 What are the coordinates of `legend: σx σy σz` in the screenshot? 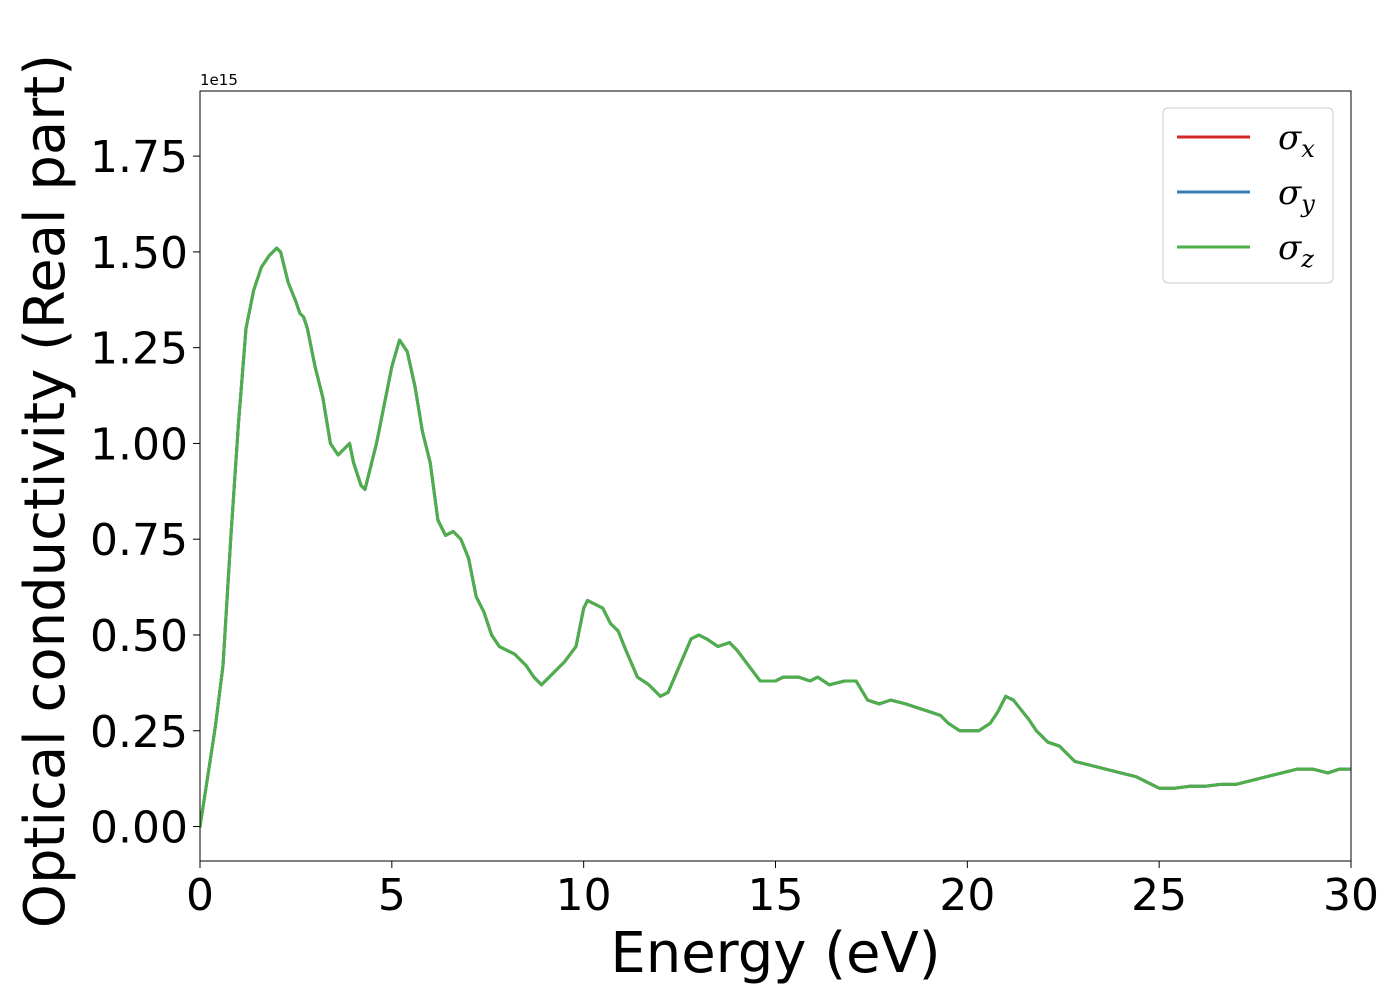 It's located at (1248, 195).